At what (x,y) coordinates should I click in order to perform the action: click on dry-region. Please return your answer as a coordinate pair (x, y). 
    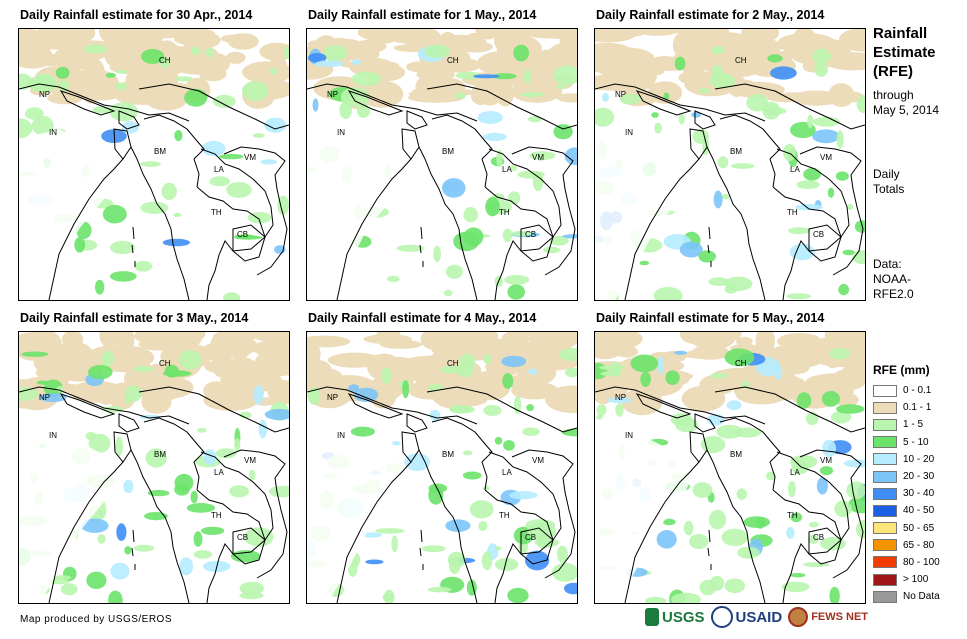
    Looking at the image, I should click on (645, 214).